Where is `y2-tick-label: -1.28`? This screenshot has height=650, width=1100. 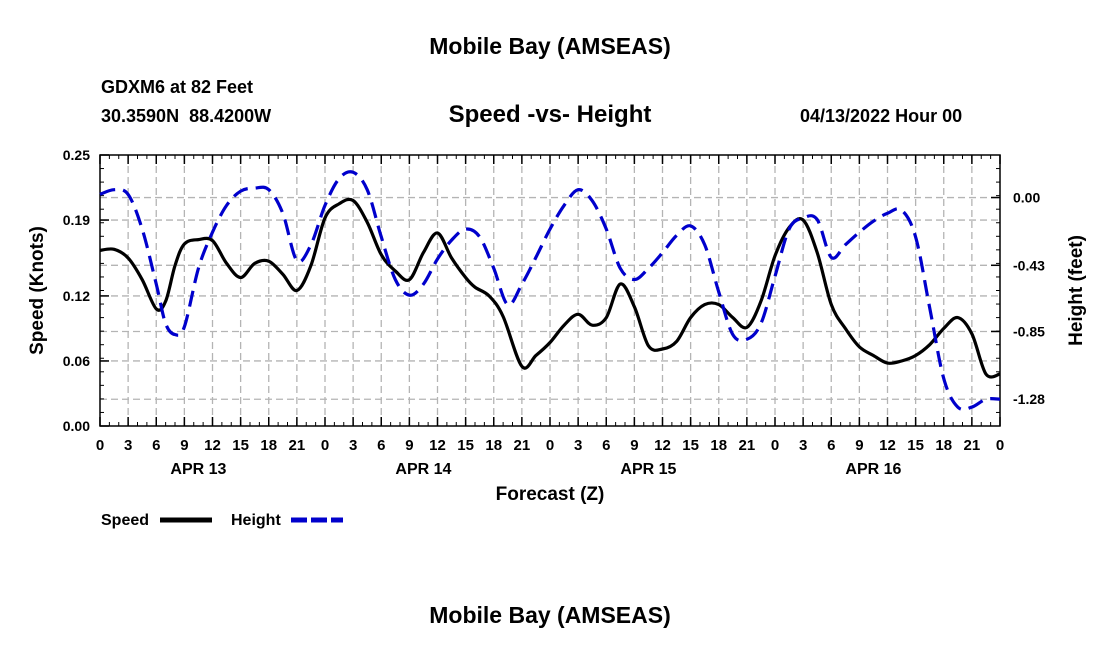 y2-tick-label: -1.28 is located at coordinates (1029, 399).